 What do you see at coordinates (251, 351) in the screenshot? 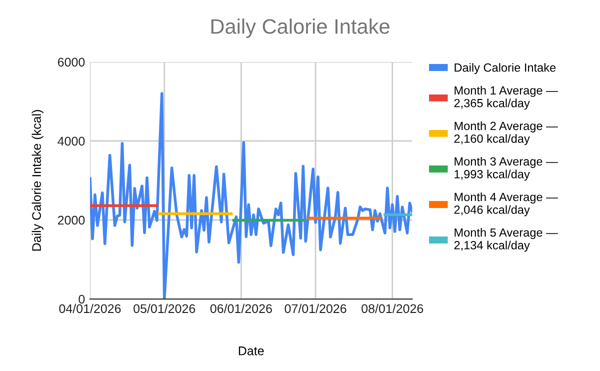
I see `x-axis-title: Date` at bounding box center [251, 351].